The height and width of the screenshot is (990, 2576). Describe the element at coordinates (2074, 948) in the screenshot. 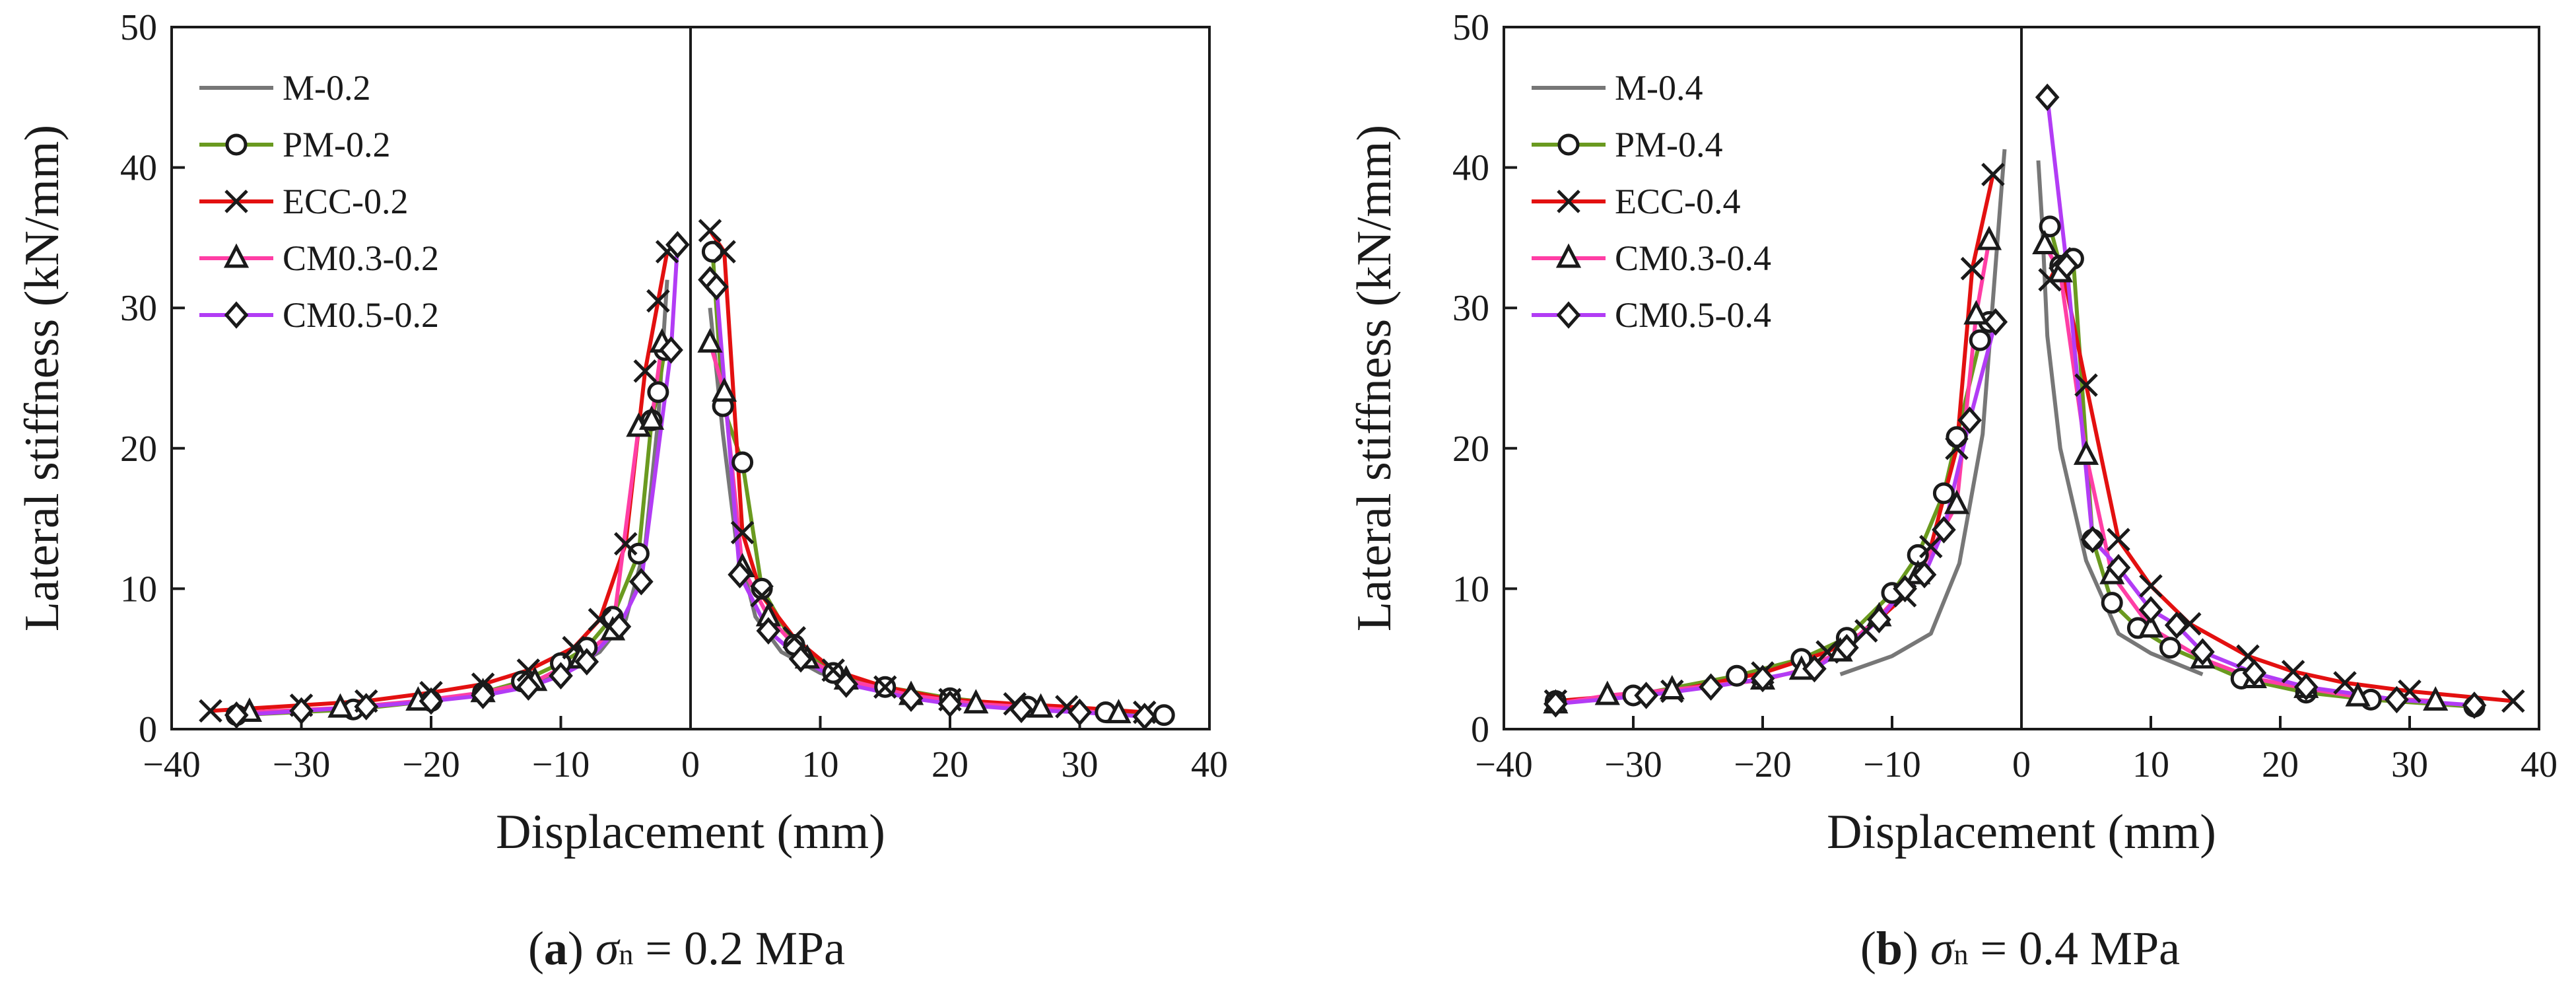

I see `caption-value: = 0.4 MPa` at that location.